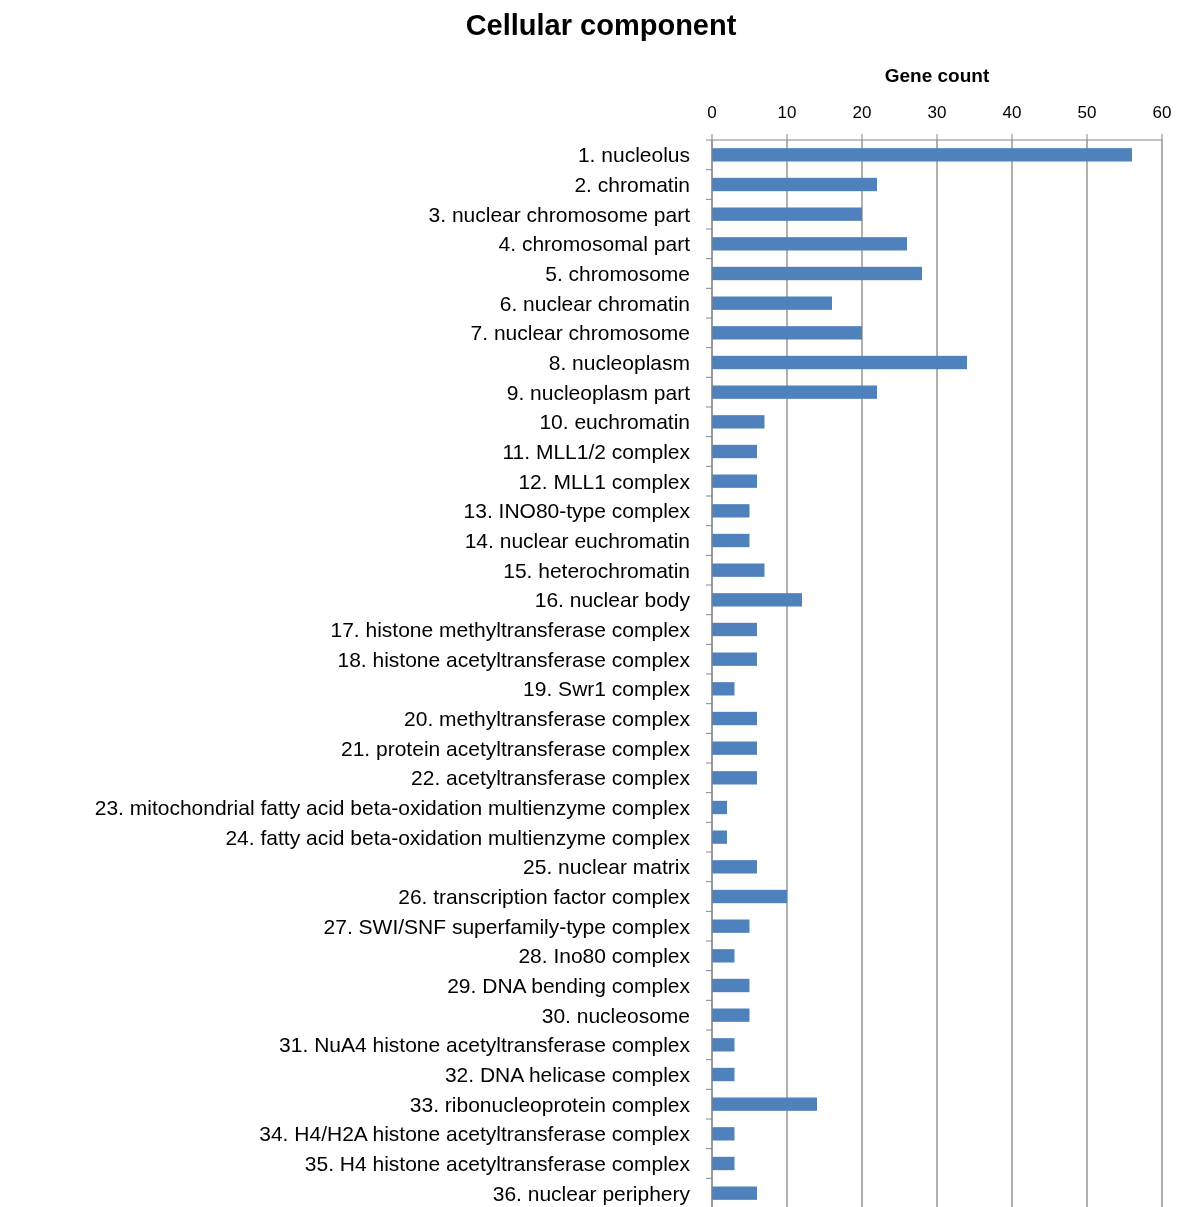 This screenshot has width=1184, height=1207. Describe the element at coordinates (577, 540) in the screenshot. I see `y-tick-label: 14. nuclear euchromatin` at that location.